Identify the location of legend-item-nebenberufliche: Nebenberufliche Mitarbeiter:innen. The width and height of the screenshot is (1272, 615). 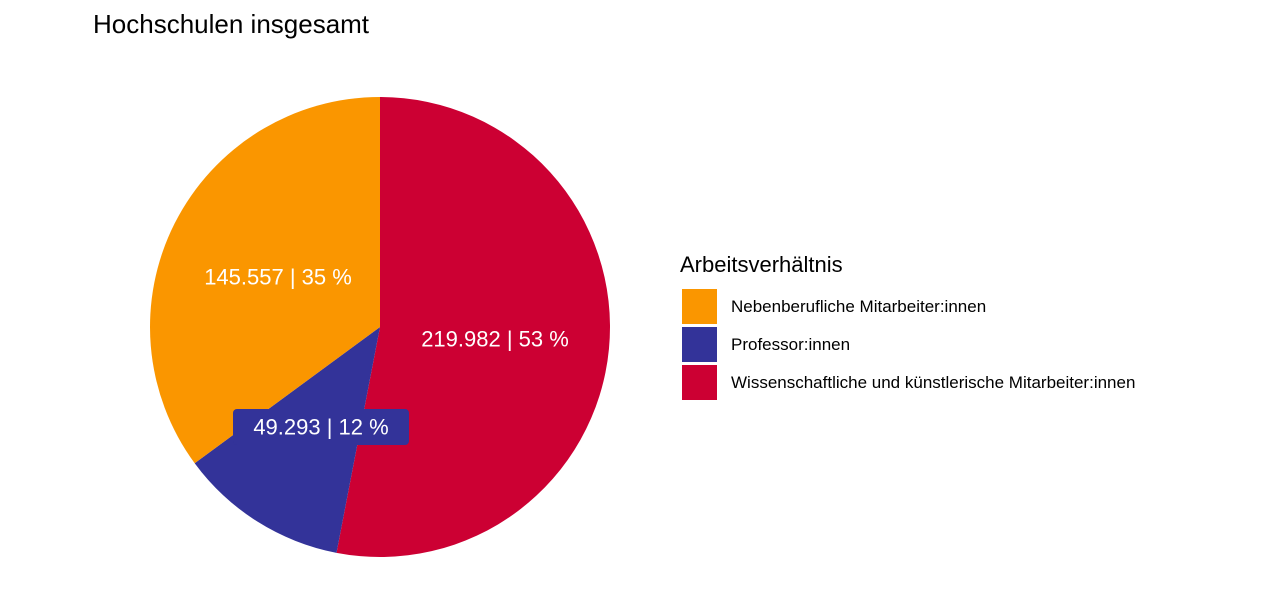
(833, 308).